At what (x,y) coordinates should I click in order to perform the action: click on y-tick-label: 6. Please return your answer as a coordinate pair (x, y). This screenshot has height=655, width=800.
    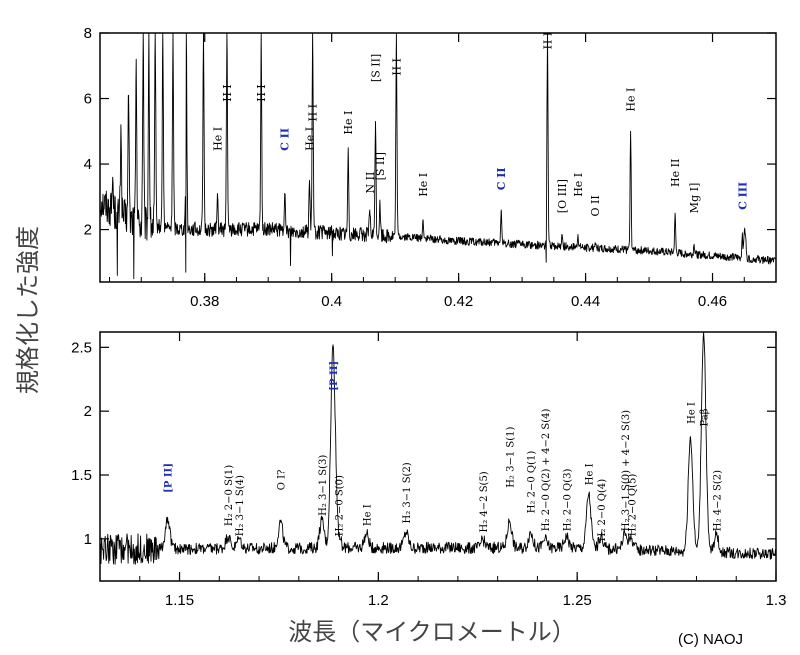
    Looking at the image, I should click on (88, 99).